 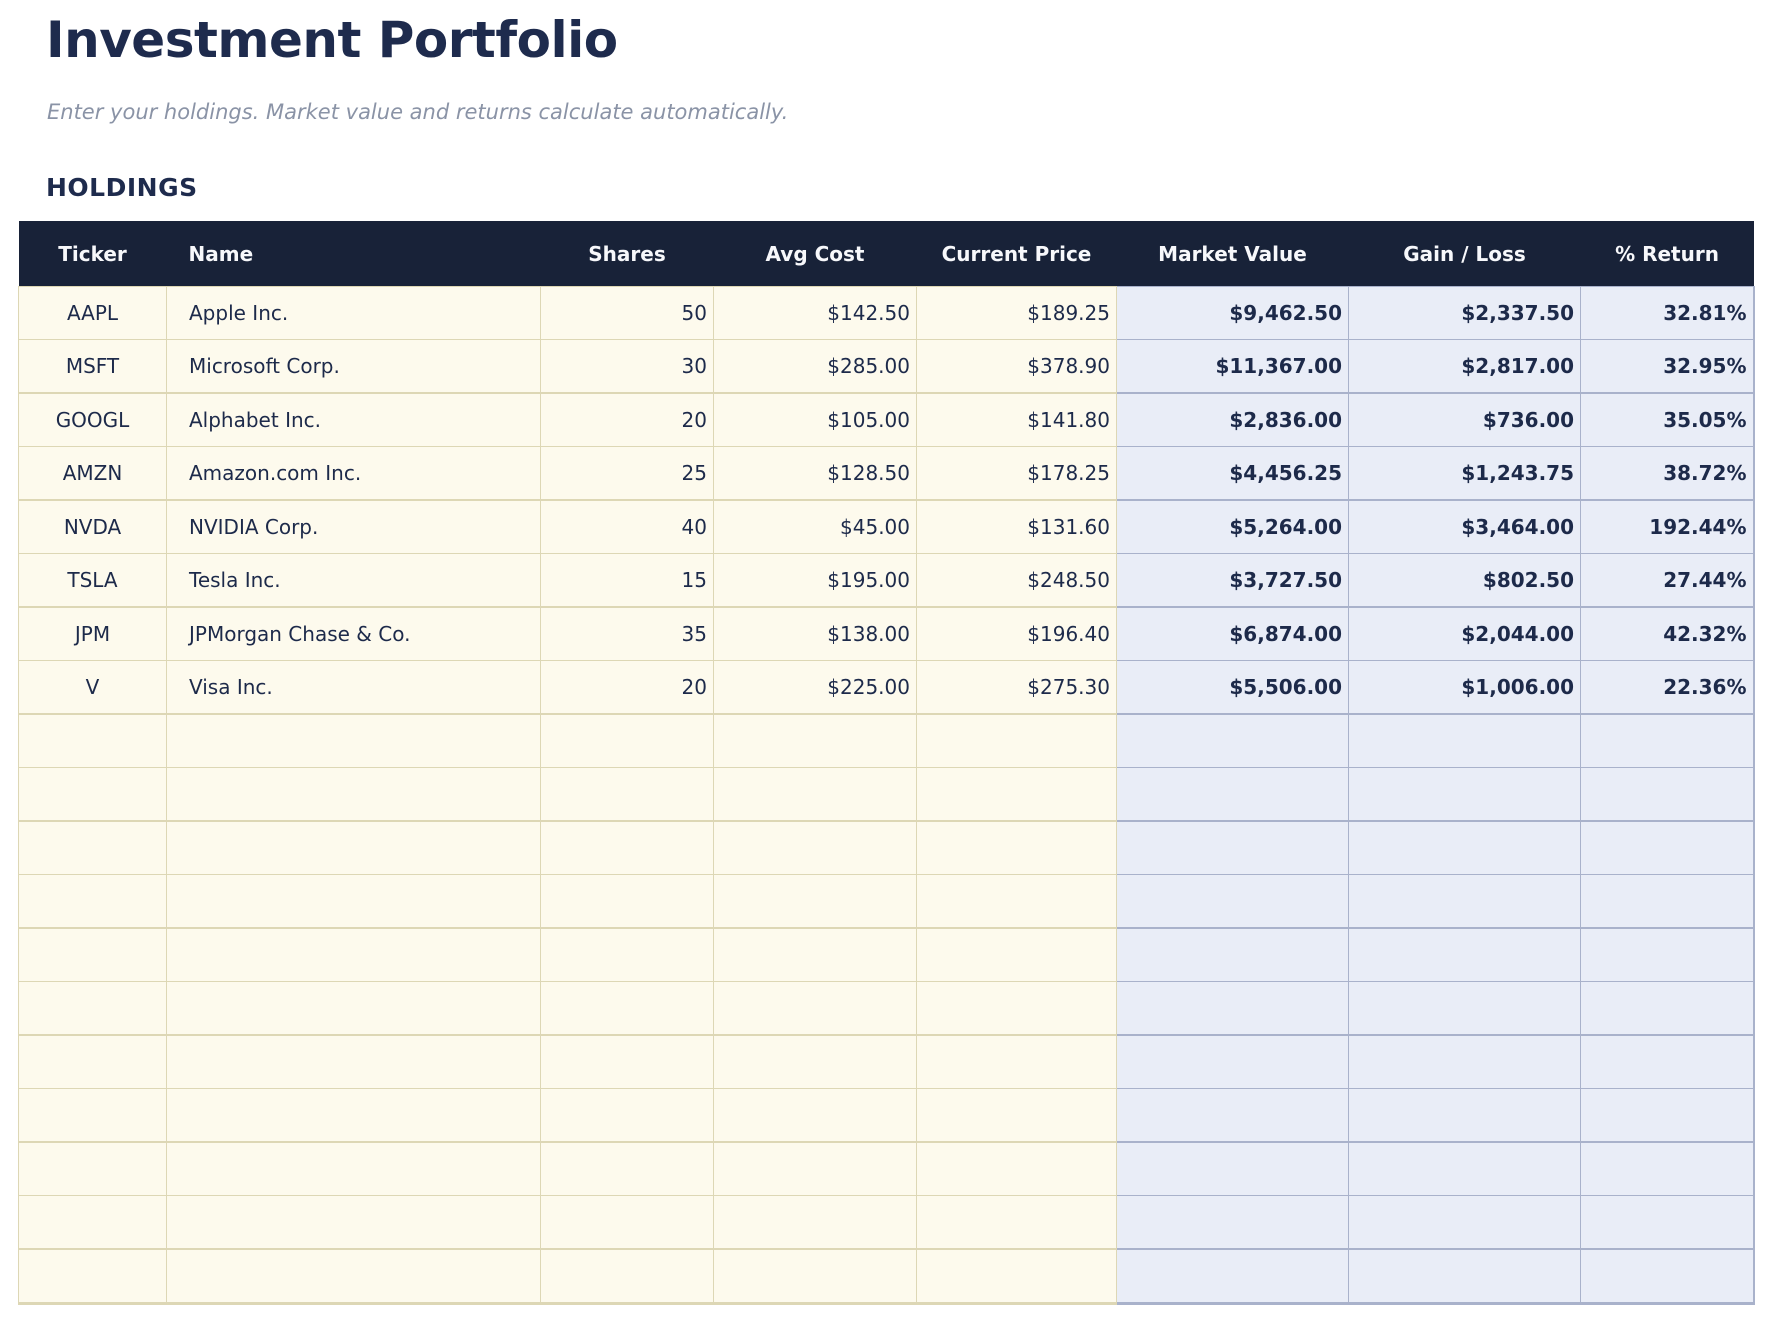 What do you see at coordinates (627, 526) in the screenshot?
I see `cell-shares: 40` at bounding box center [627, 526].